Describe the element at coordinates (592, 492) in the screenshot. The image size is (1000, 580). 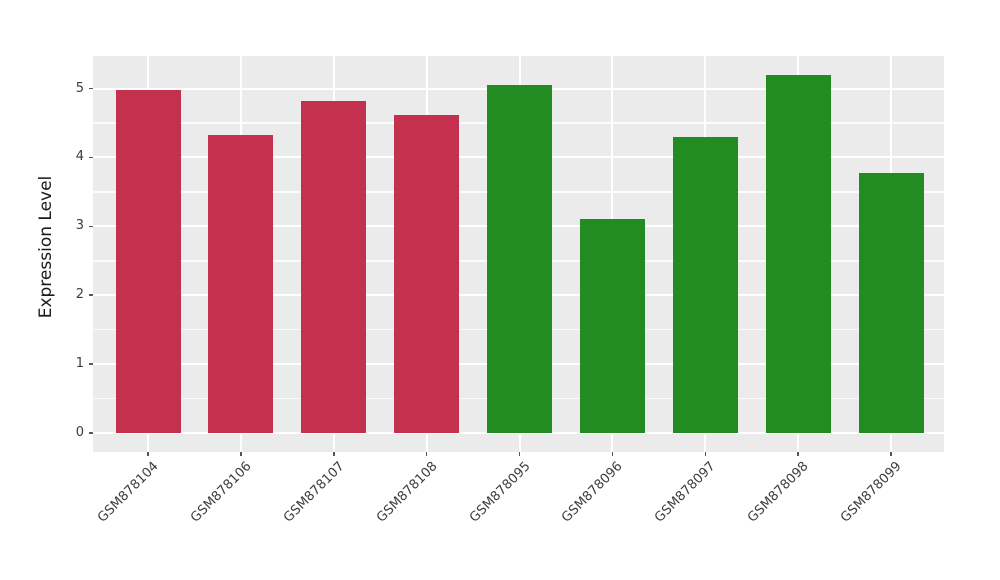
I see `x-tick-label-GSM878096: GSM878096` at that location.